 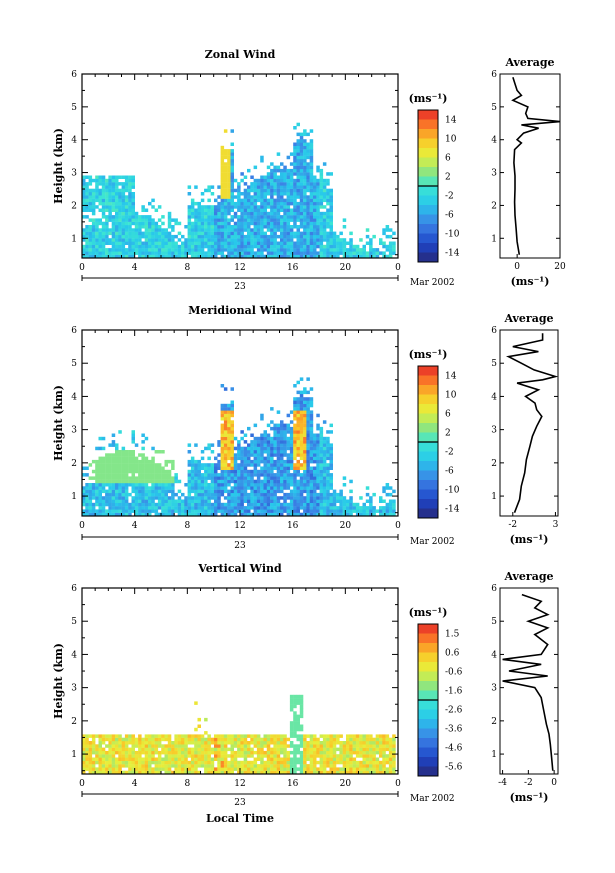 What do you see at coordinates (74, 589) in the screenshot?
I see `y-tick-label: 6` at bounding box center [74, 589].